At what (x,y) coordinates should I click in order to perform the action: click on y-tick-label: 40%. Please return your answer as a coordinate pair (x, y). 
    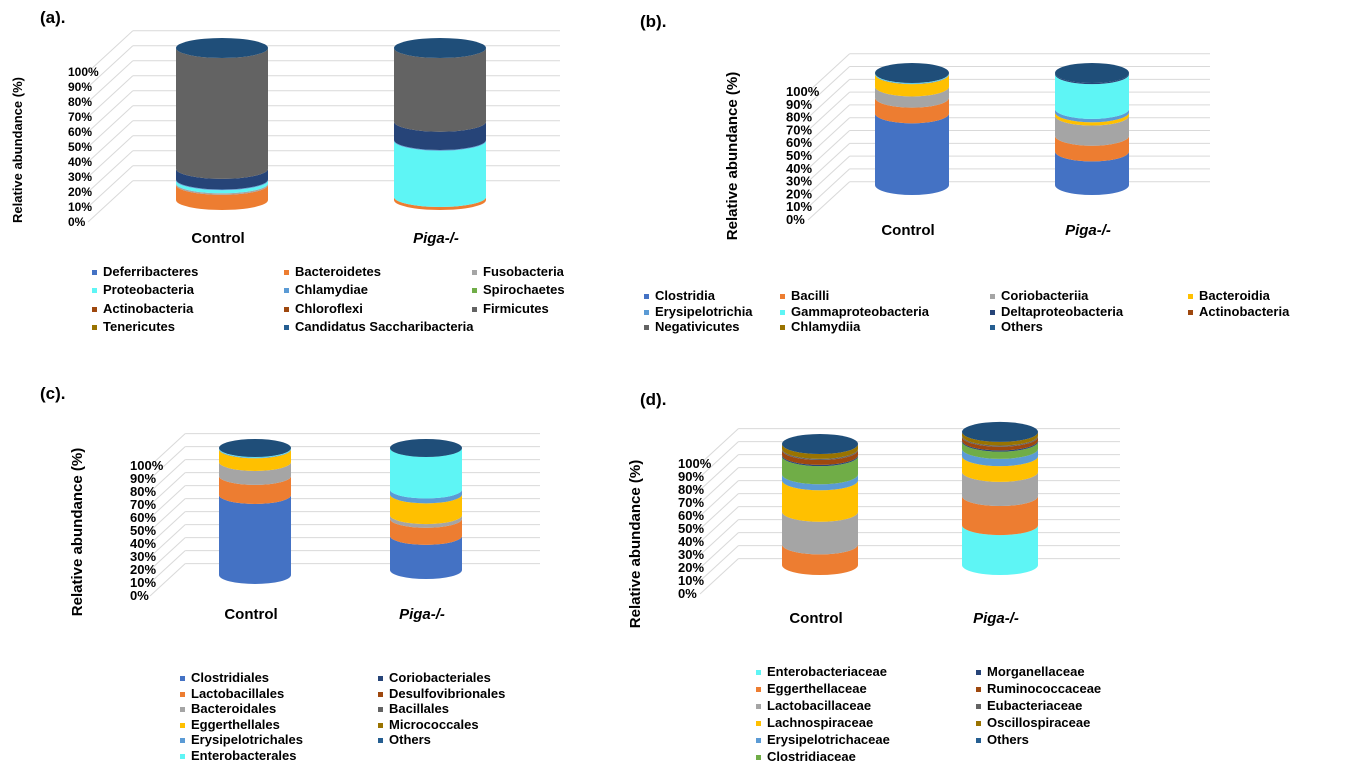
    Looking at the image, I should click on (80, 162).